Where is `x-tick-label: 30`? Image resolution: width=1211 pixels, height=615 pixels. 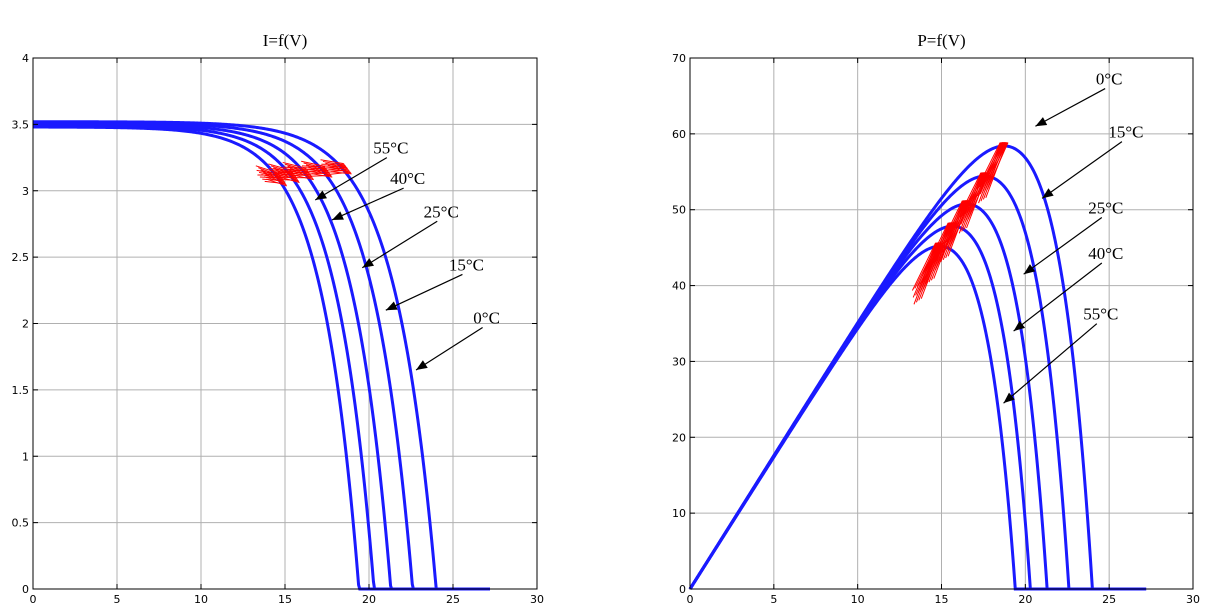 x-tick-label: 30 is located at coordinates (537, 599).